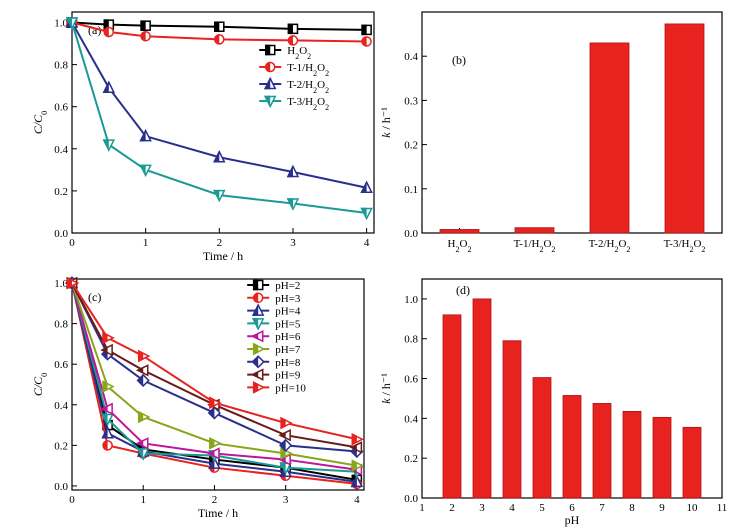 The image size is (742, 532). I want to click on legend-item: pH=10, so click(276, 387).